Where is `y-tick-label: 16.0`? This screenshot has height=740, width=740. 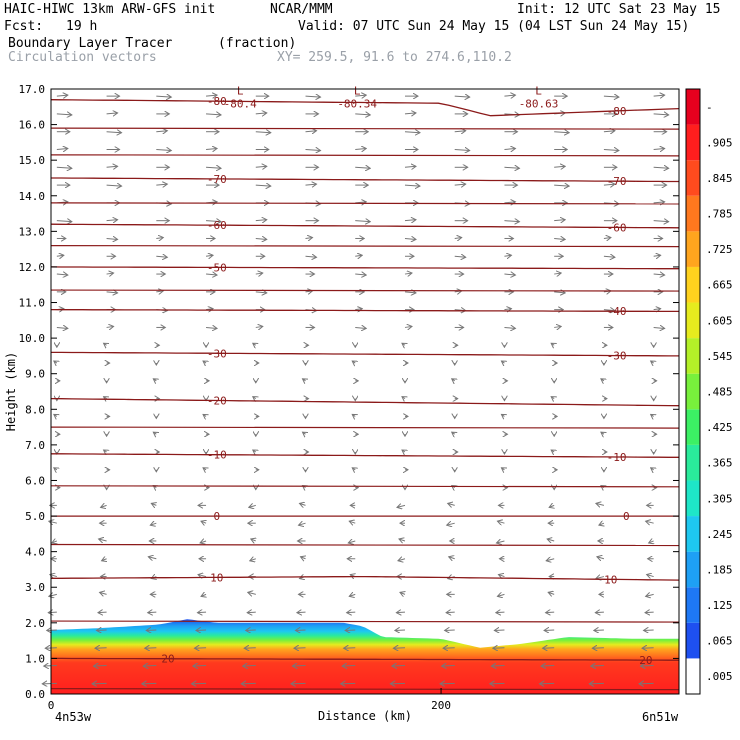 y-tick-label: 16.0 is located at coordinates (32, 125).